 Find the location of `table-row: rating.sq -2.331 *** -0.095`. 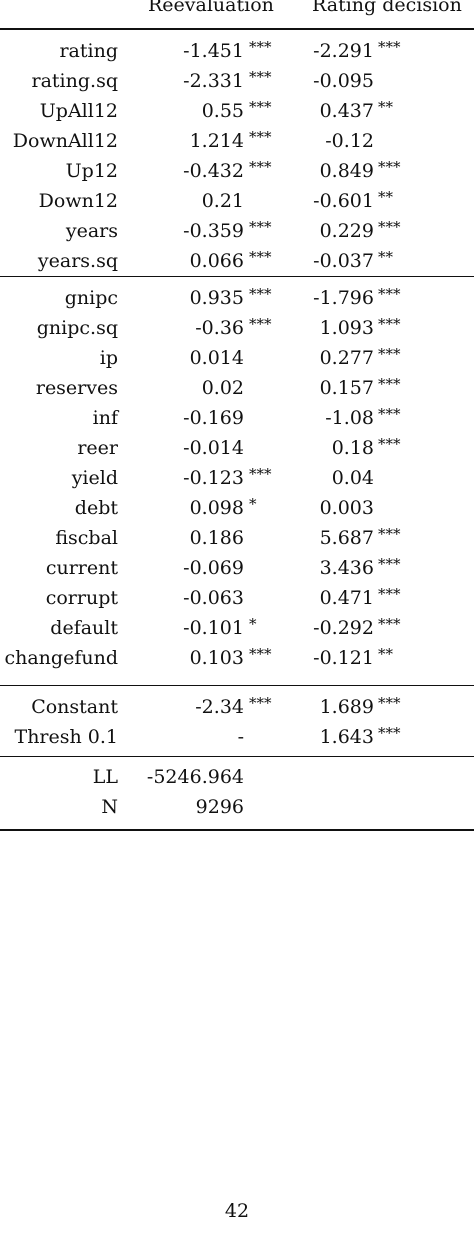

table-row: rating.sq -2.331 *** -0.095 is located at coordinates (237, 81).